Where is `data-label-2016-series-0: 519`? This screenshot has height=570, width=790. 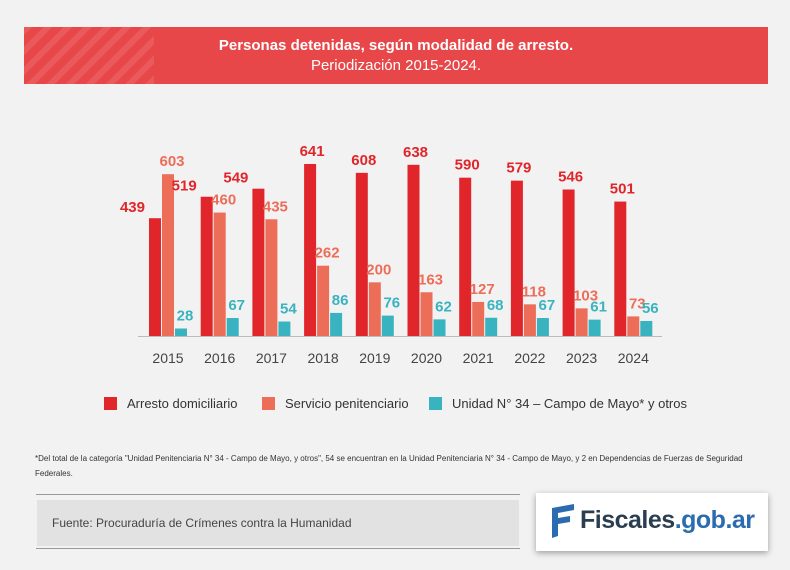 data-label-2016-series-0: 519 is located at coordinates (184, 186).